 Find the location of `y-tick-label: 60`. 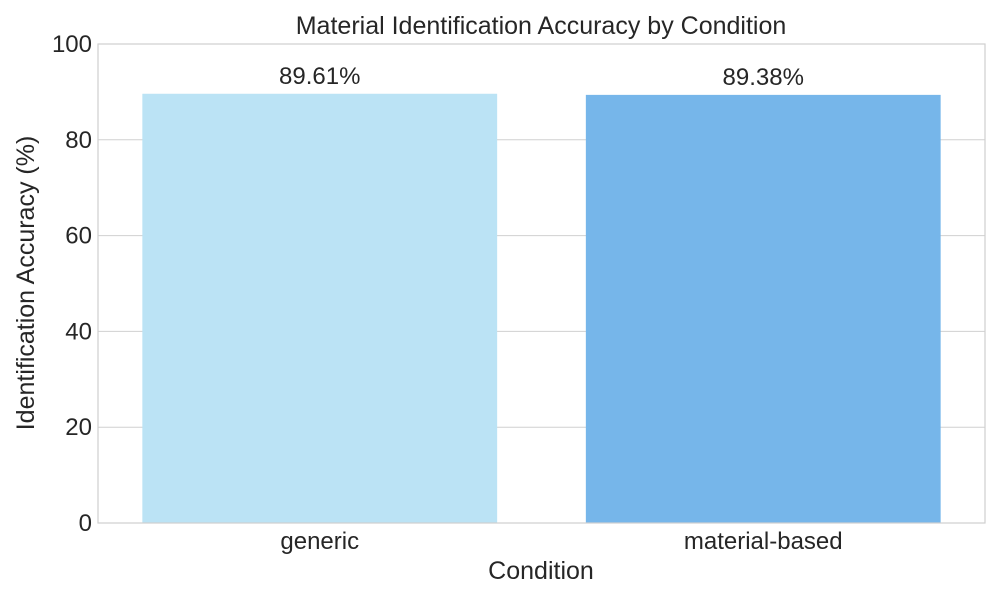

y-tick-label: 60 is located at coordinates (78, 236).